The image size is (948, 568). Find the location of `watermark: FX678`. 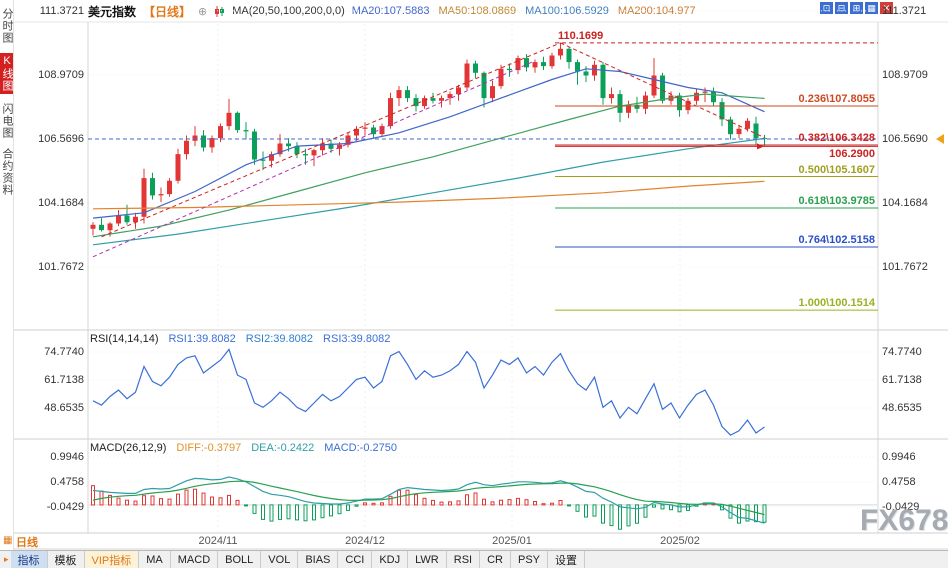

watermark: FX678 is located at coordinates (904, 520).